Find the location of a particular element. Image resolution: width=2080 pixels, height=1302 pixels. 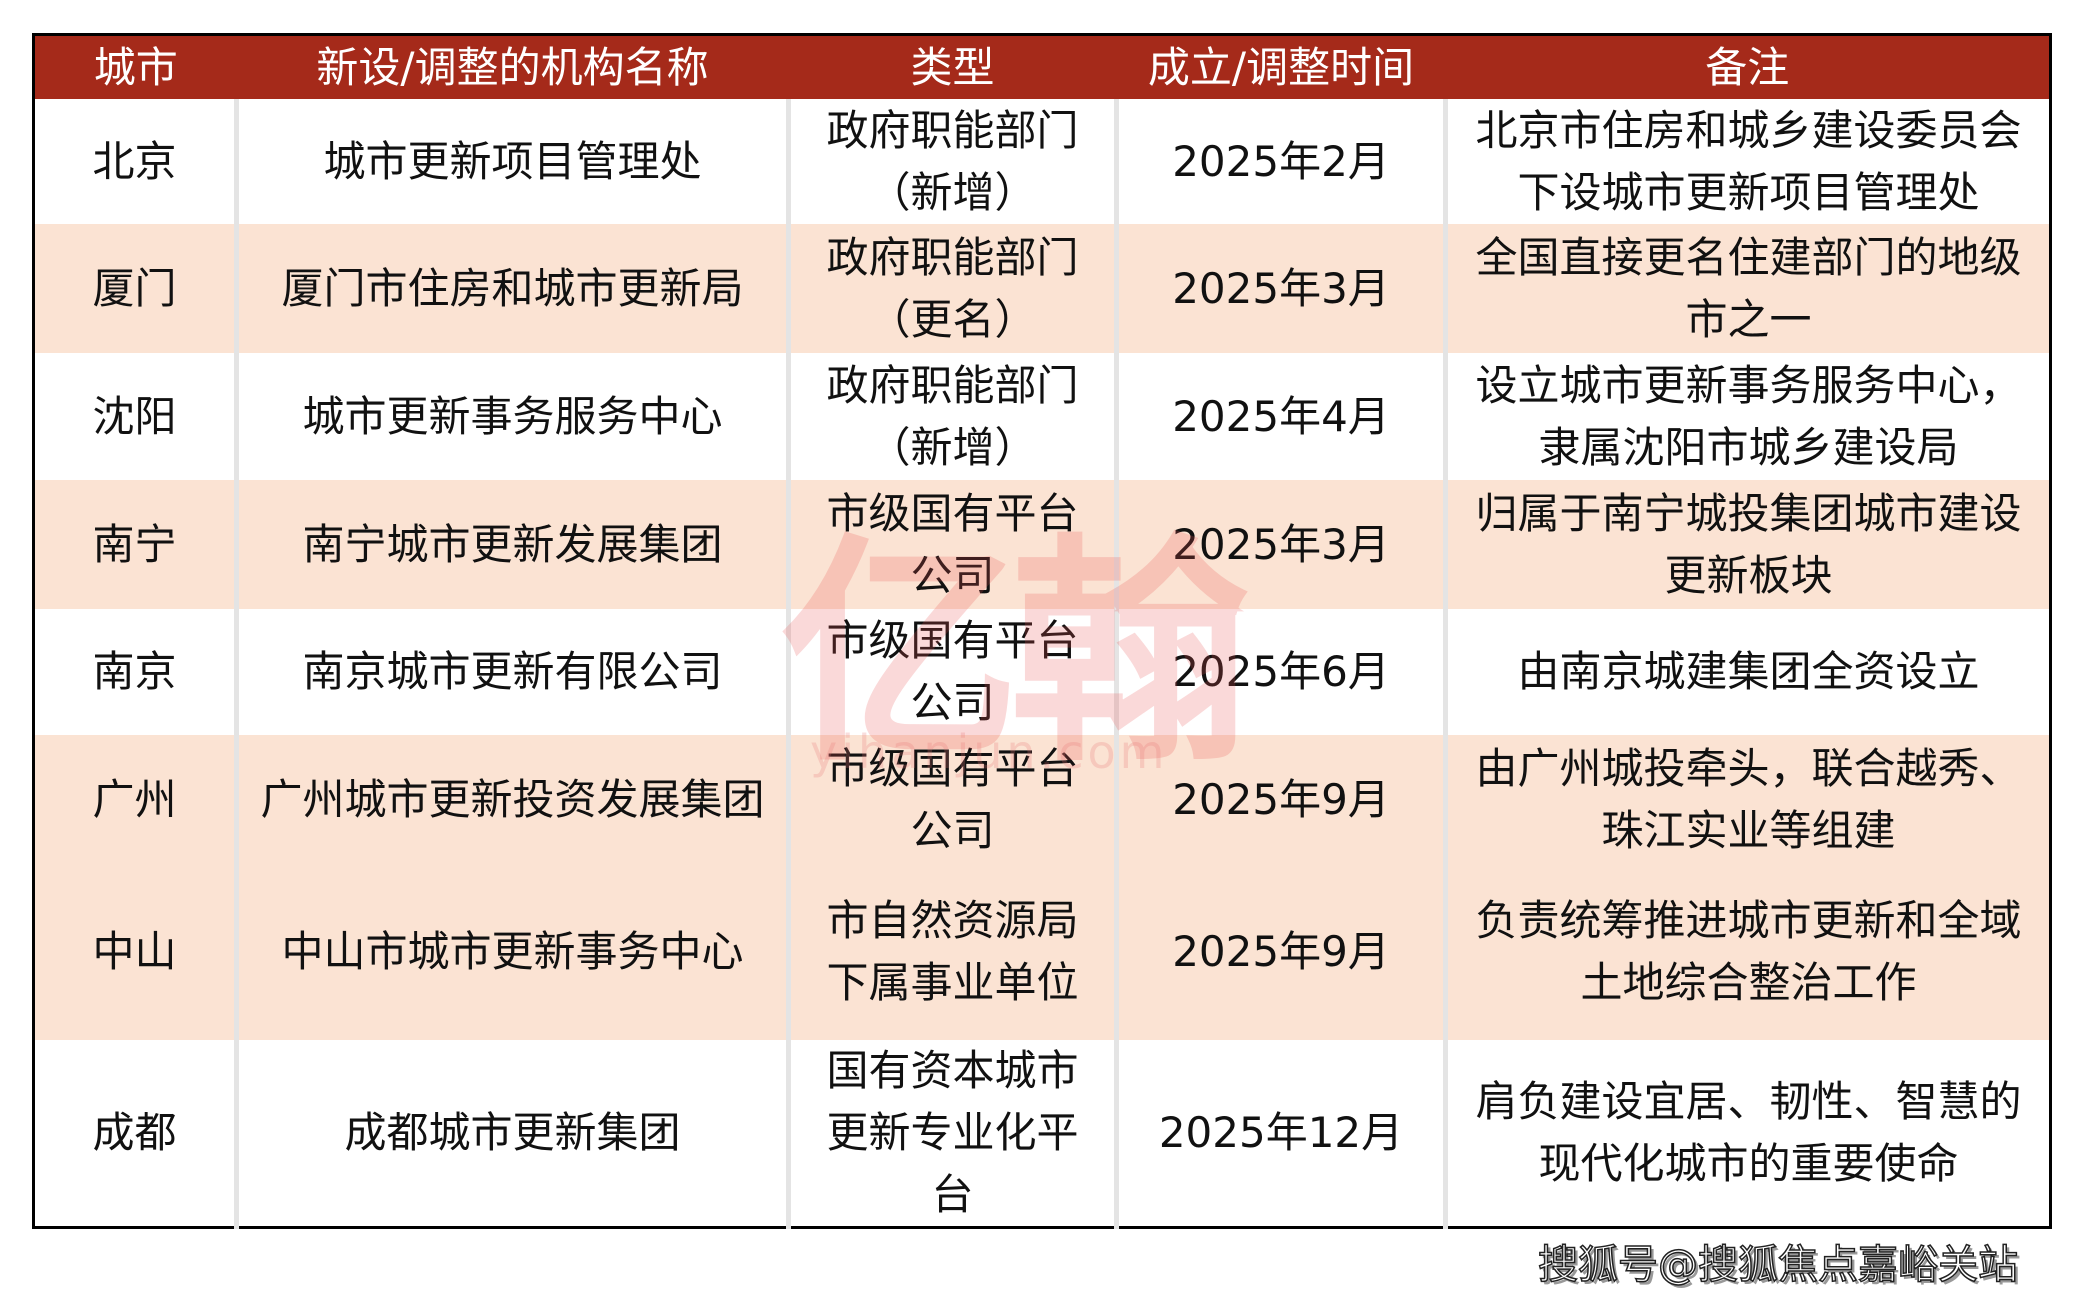

cell-note-line: 由广州城投牵头，联合越秀、 is located at coordinates (1748, 768).